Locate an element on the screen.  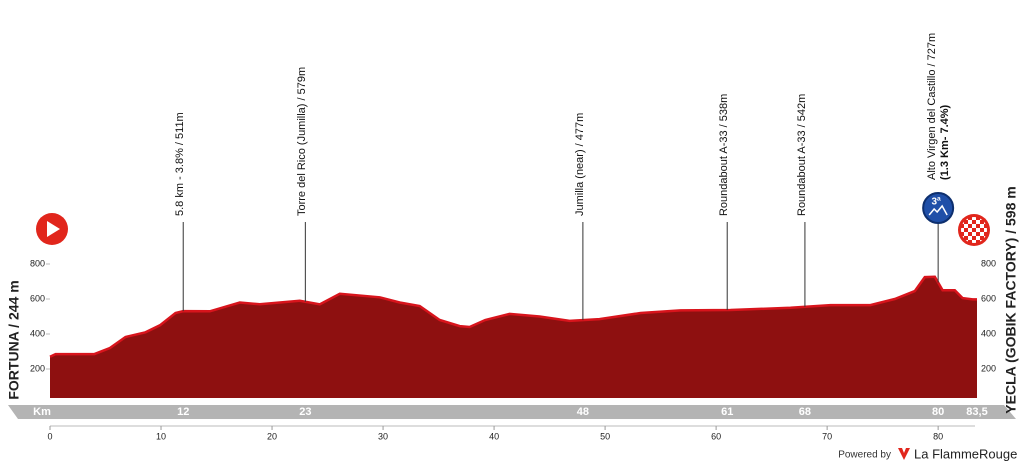
waypoint-label: 5.8 km - 3.8% / 511m is located at coordinates (180, 164).